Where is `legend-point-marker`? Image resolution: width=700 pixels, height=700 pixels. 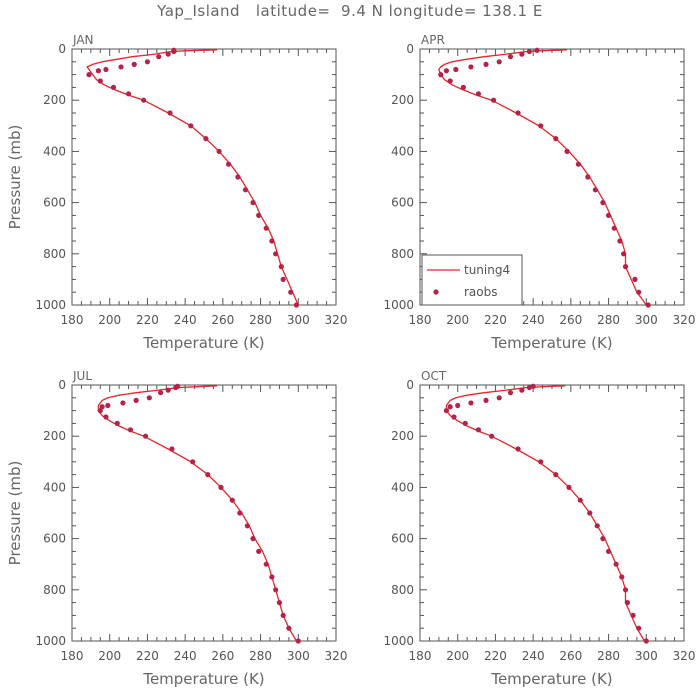
legend-point-marker is located at coordinates (436, 292).